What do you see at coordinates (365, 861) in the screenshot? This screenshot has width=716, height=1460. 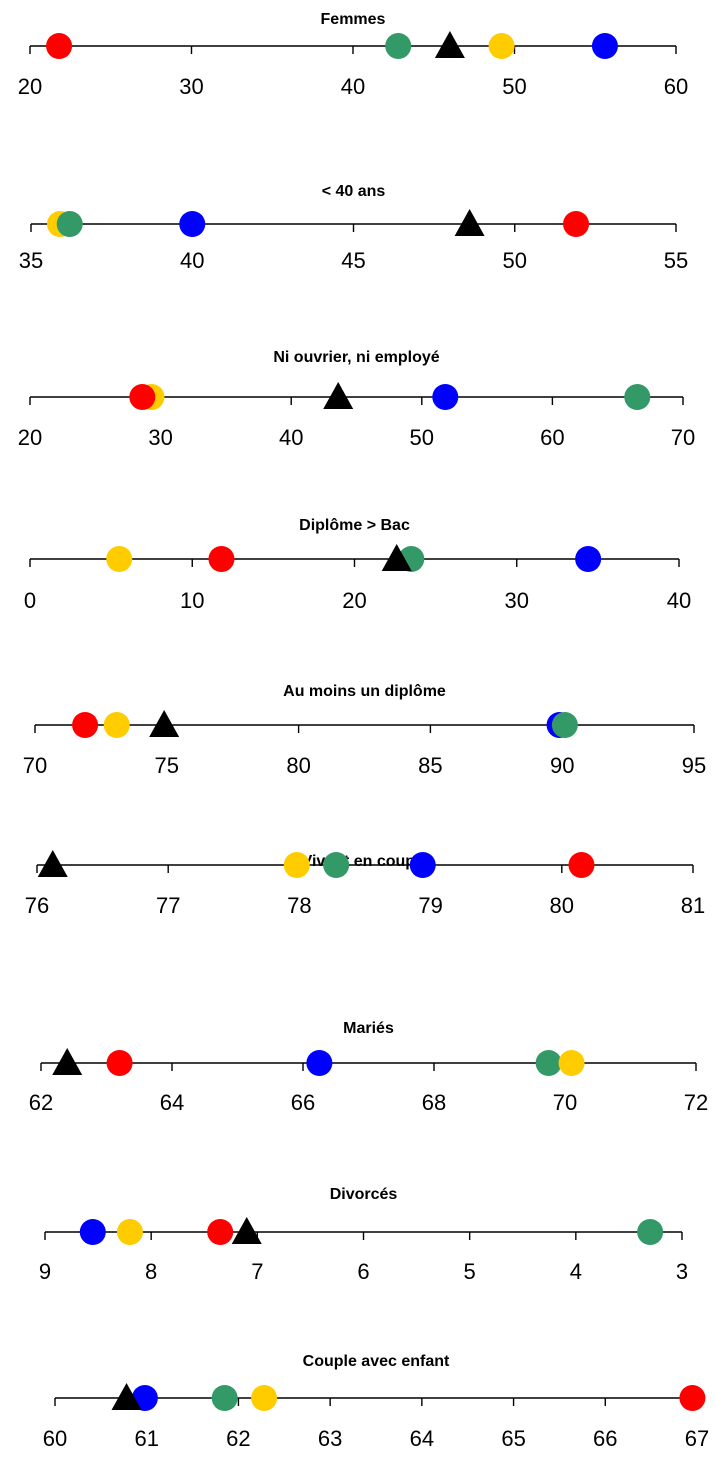 I see `chart-title: Vivant en couple` at bounding box center [365, 861].